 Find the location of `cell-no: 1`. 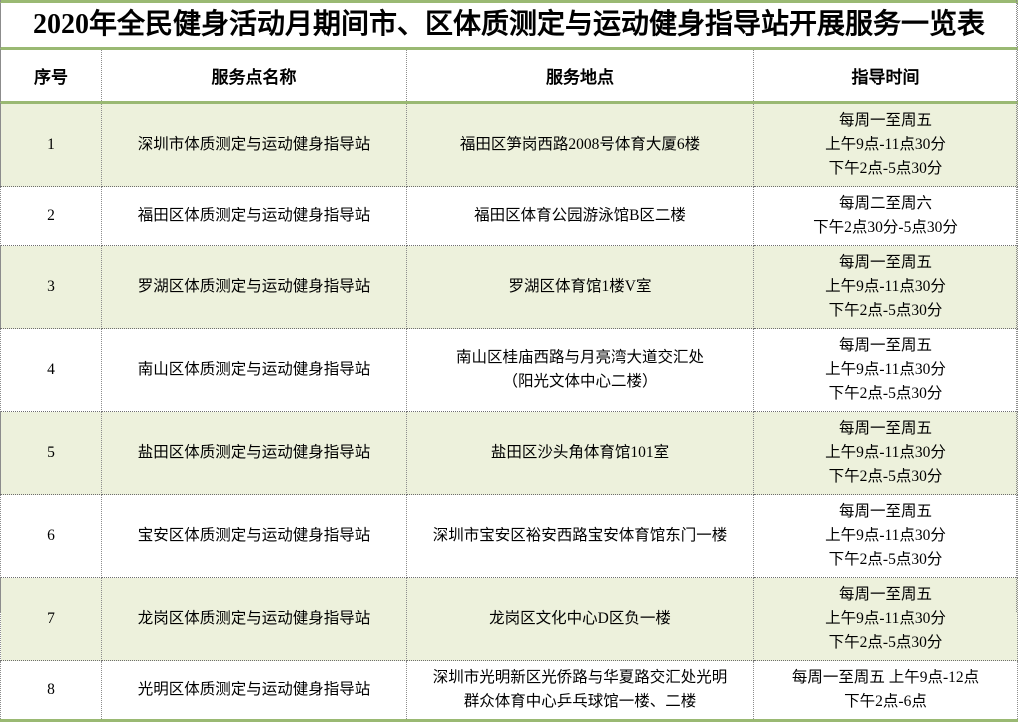

cell-no: 1 is located at coordinates (51, 145).